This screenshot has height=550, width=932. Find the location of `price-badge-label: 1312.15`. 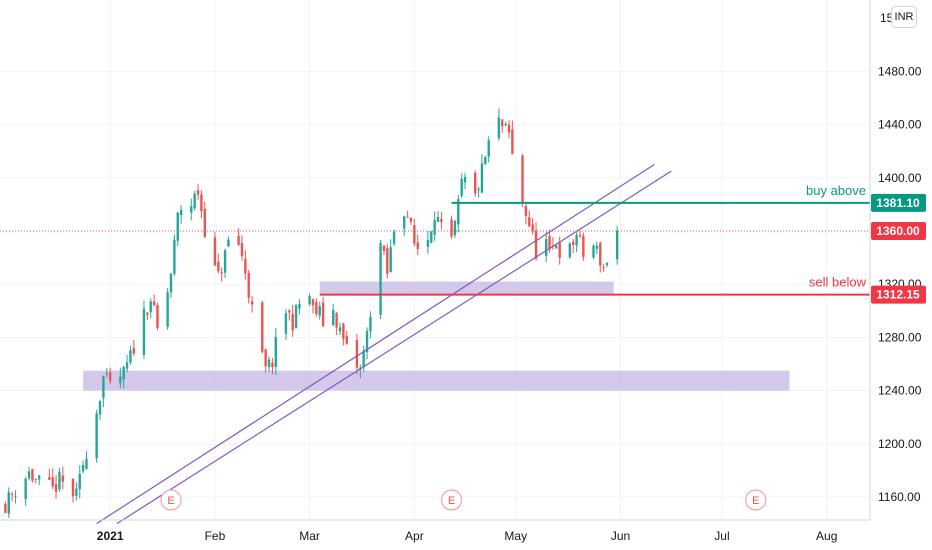

price-badge-label: 1312.15 is located at coordinates (898, 295).